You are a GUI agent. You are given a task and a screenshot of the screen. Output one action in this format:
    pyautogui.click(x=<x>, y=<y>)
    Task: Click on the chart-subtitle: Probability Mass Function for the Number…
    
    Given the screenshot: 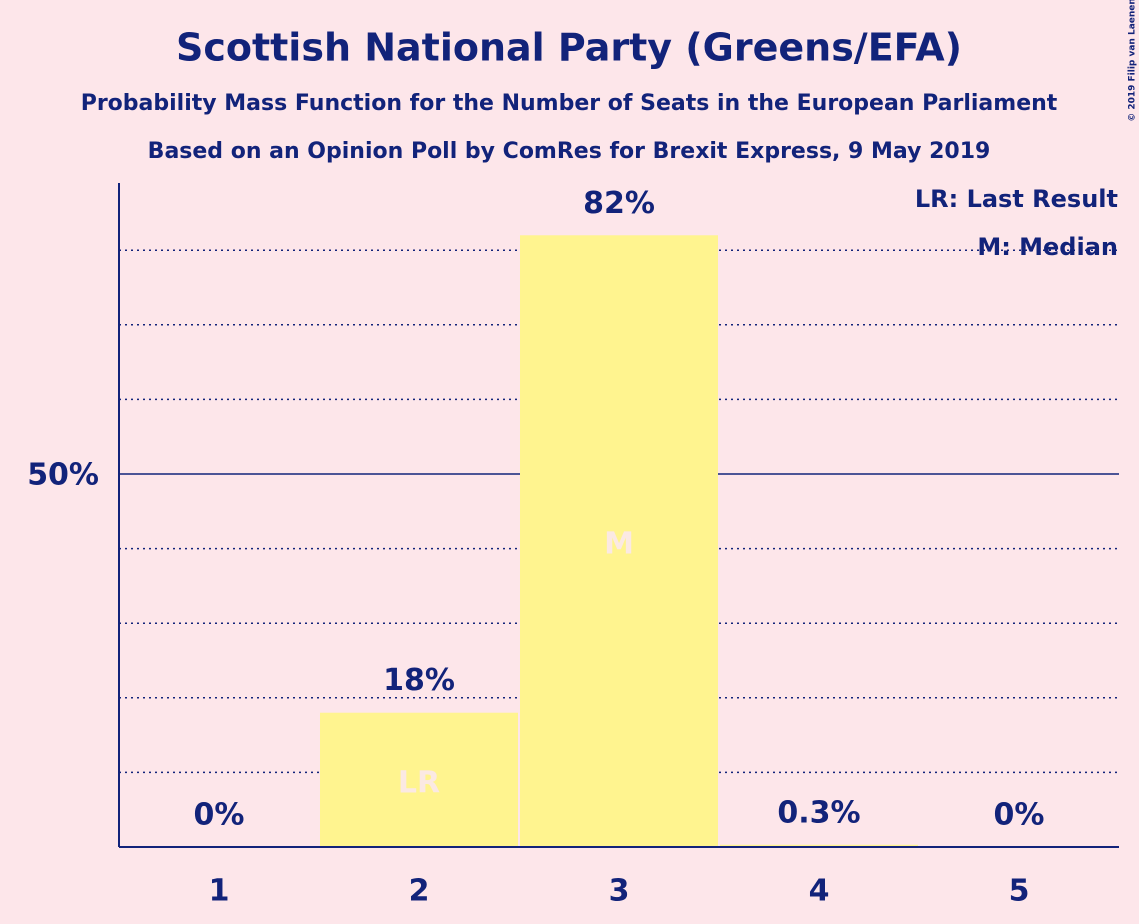 What is the action you would take?
    pyautogui.click(x=569, y=103)
    